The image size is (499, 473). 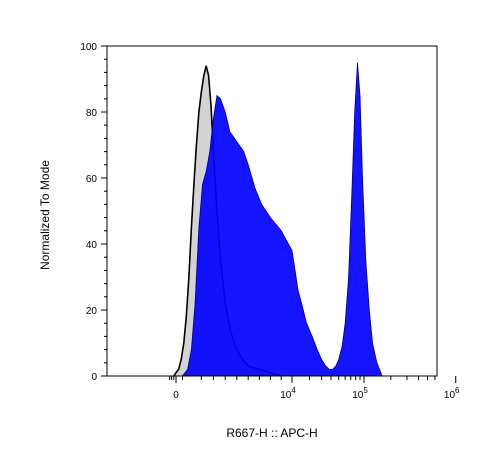 What do you see at coordinates (92, 245) in the screenshot?
I see `y-tick-label: 40` at bounding box center [92, 245].